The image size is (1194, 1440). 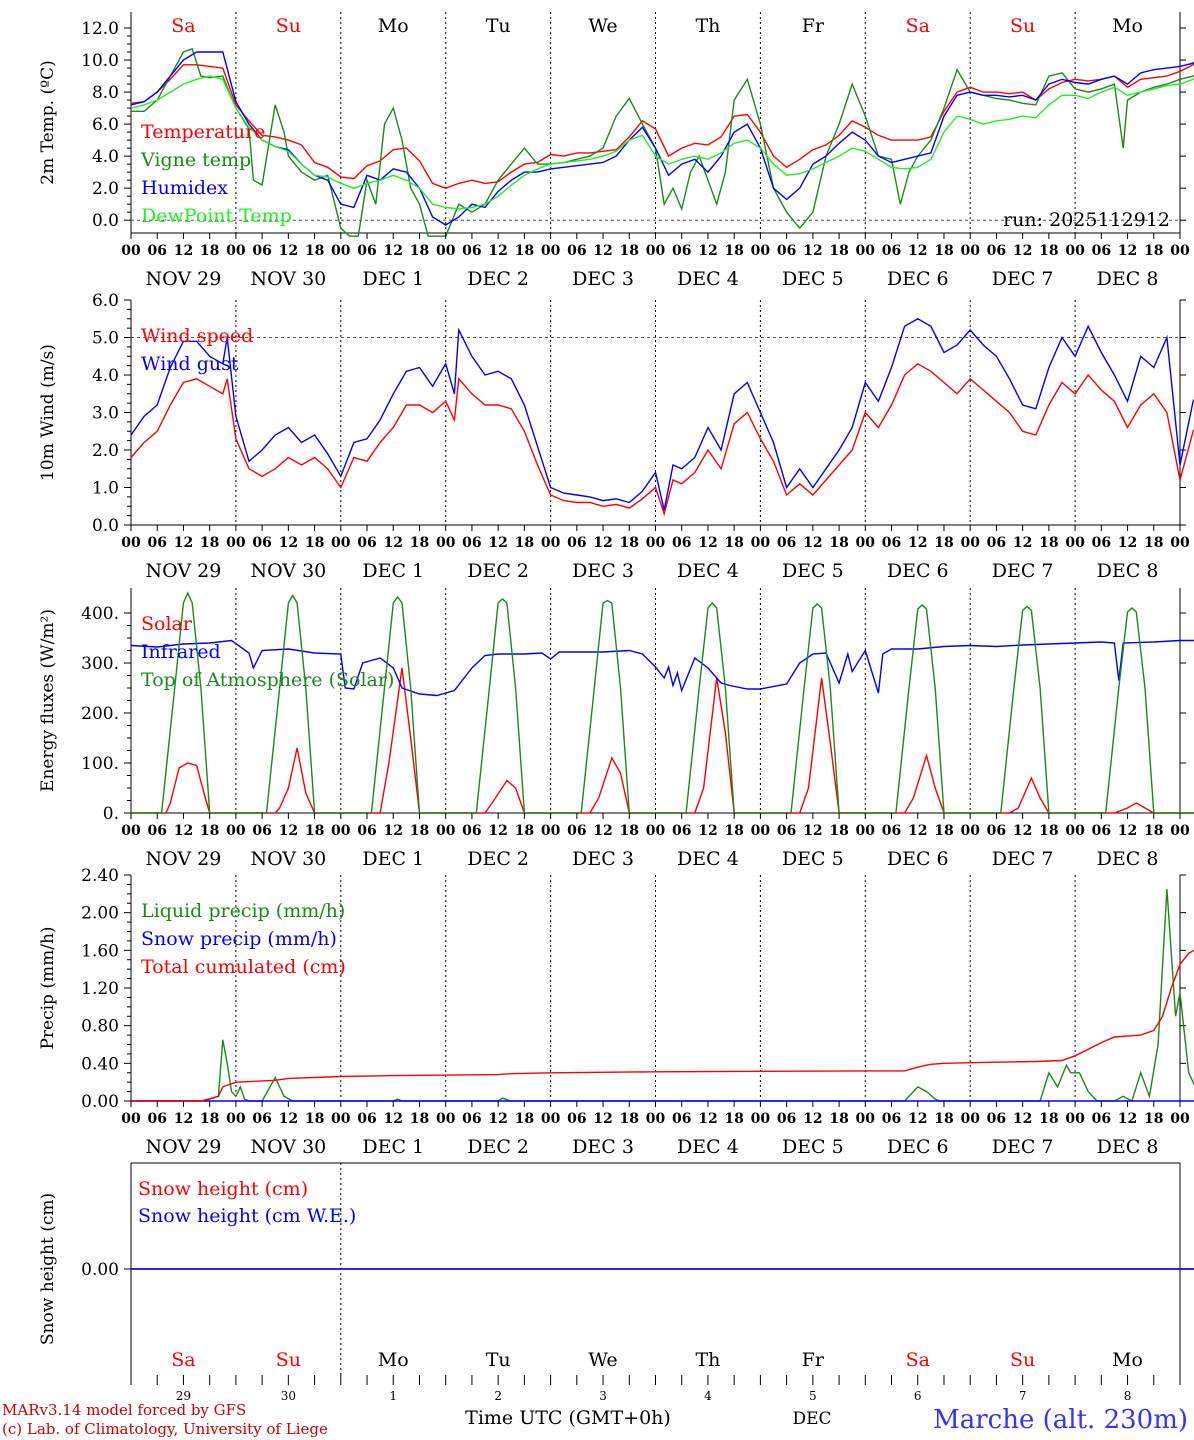 I want to click on day-label: DEC 3, so click(x=603, y=279).